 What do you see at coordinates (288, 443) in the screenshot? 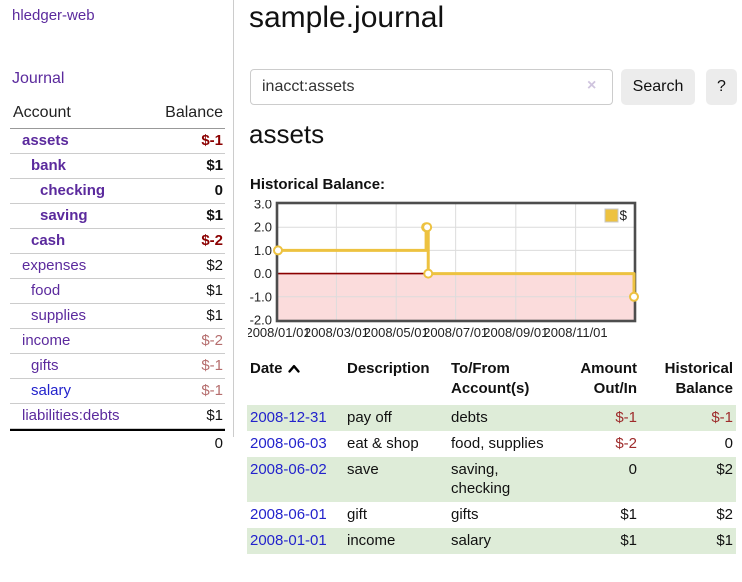
I see `transaction-date-link: 2008-06-03` at bounding box center [288, 443].